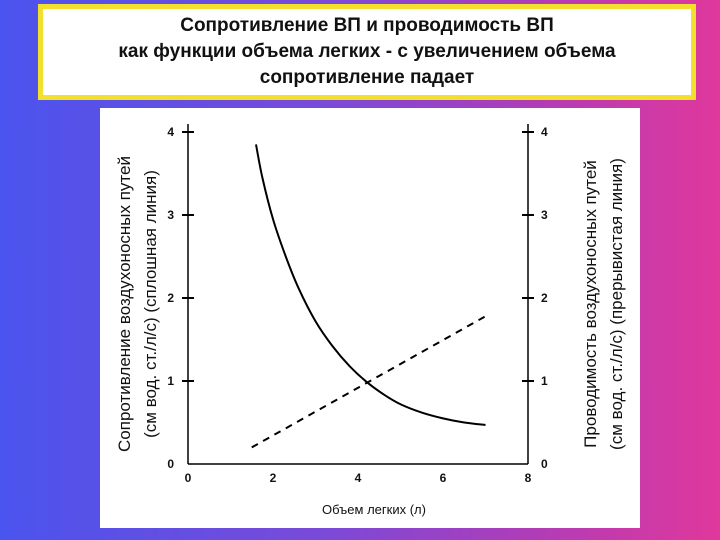 This screenshot has height=540, width=720. I want to click on y-tick-label-right: 1, so click(544, 381).